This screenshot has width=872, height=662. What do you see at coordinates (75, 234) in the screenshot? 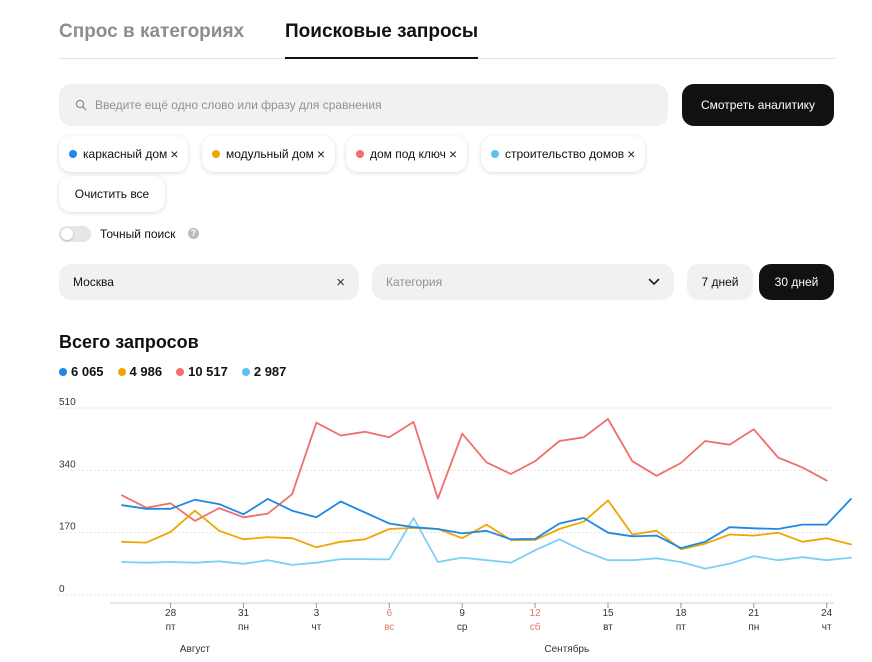
I see `exact-search-toggle` at bounding box center [75, 234].